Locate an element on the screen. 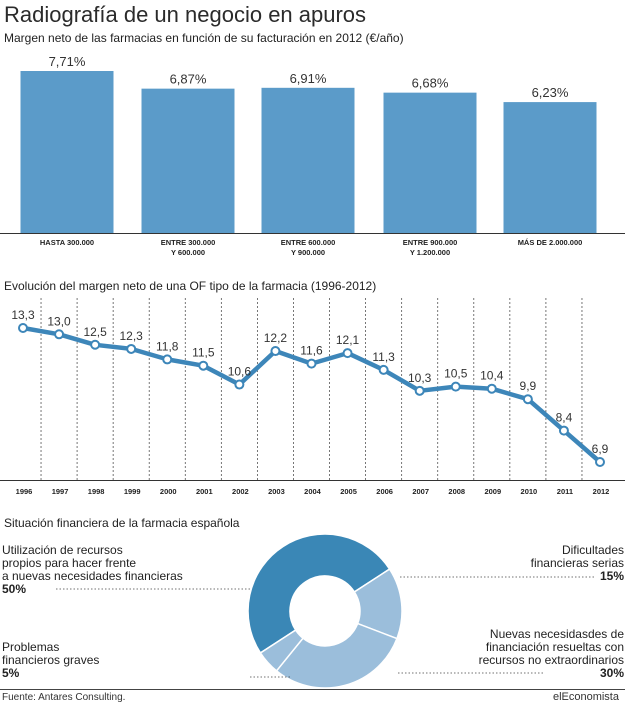  donut-label-dificultades: Dificultades financieras serias 15% is located at coordinates (544, 563).